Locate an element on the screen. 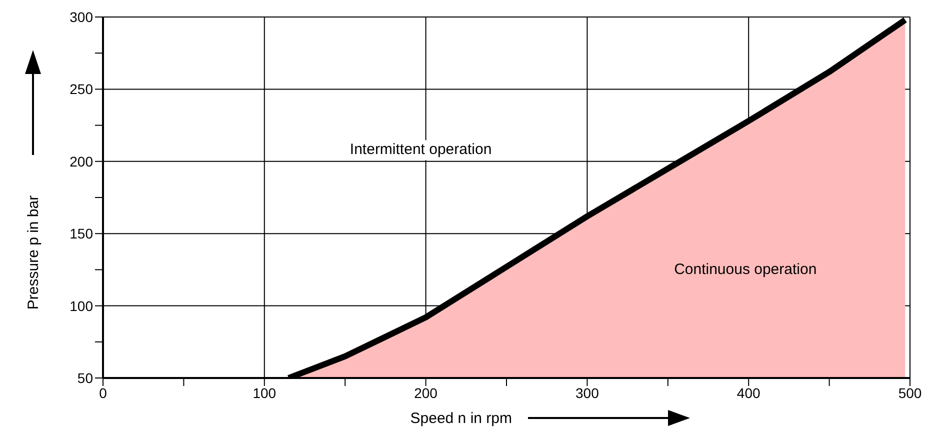  y-tick-label: 250 is located at coordinates (82, 89).